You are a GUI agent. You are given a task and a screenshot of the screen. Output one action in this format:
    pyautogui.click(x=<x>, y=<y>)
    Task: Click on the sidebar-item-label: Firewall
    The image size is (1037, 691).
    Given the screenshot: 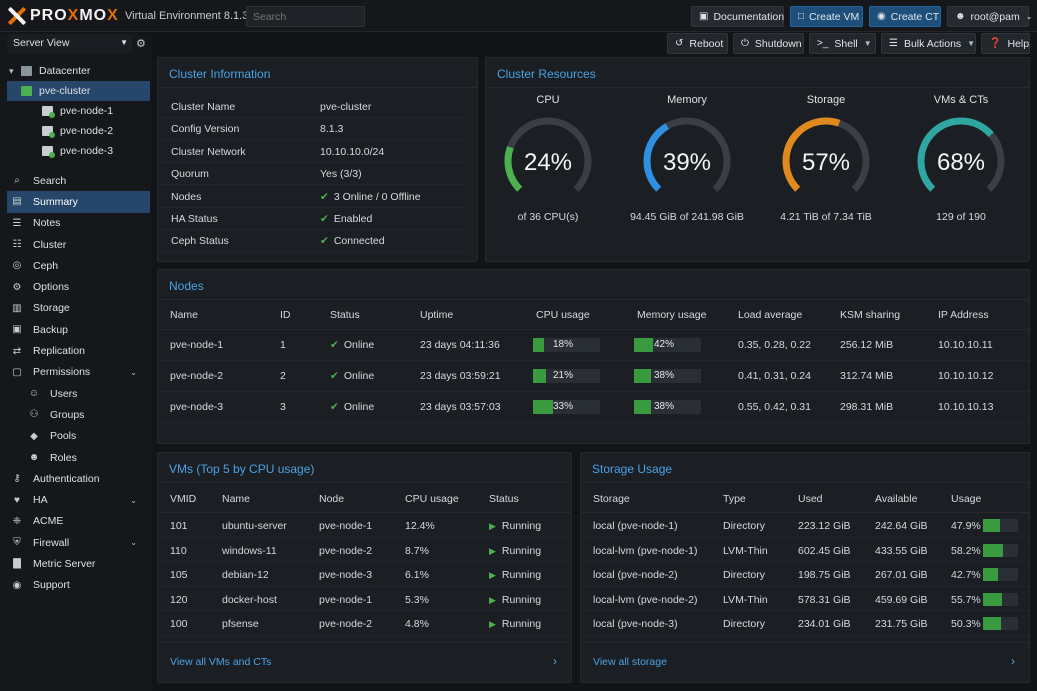 What is the action you would take?
    pyautogui.click(x=51, y=542)
    